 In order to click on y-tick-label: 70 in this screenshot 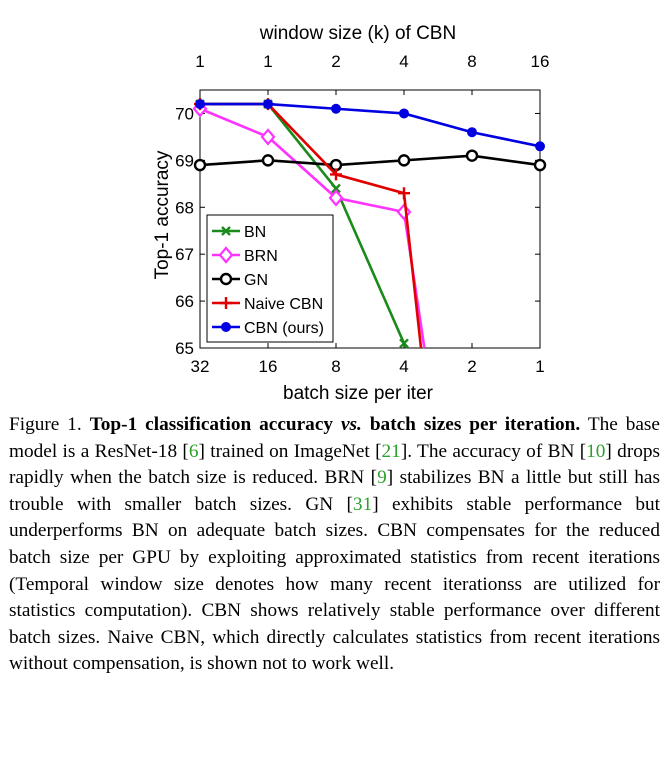, I will do `click(184, 113)`.